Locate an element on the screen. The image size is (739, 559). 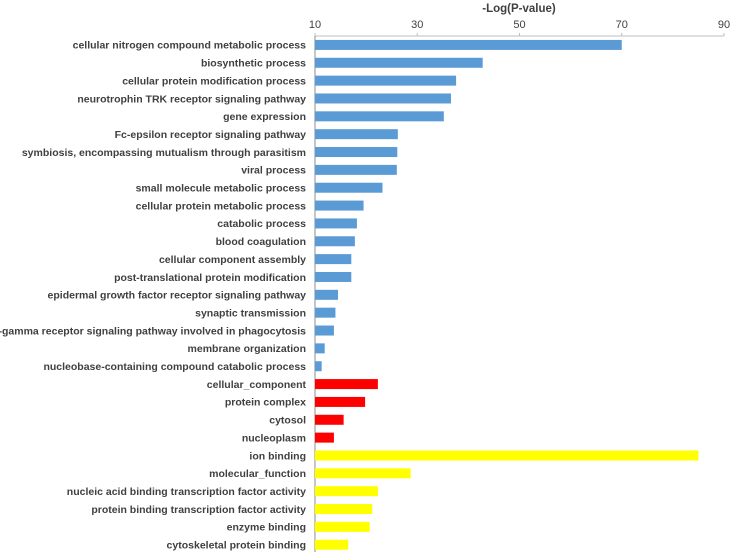
category-label: synaptic transmission is located at coordinates (250, 313).